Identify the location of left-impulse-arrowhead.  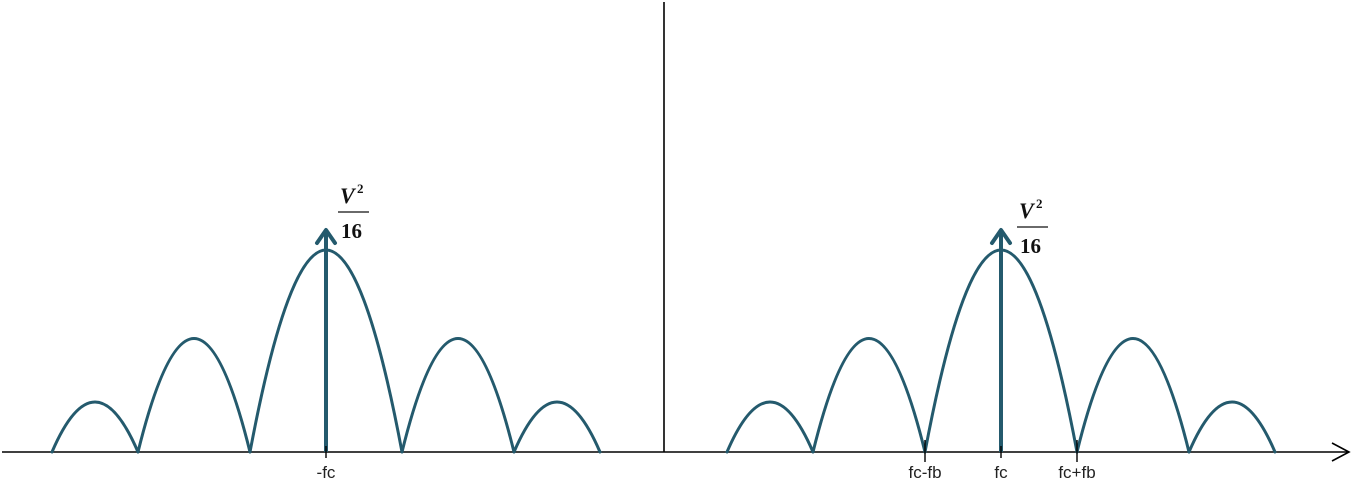
(326, 236).